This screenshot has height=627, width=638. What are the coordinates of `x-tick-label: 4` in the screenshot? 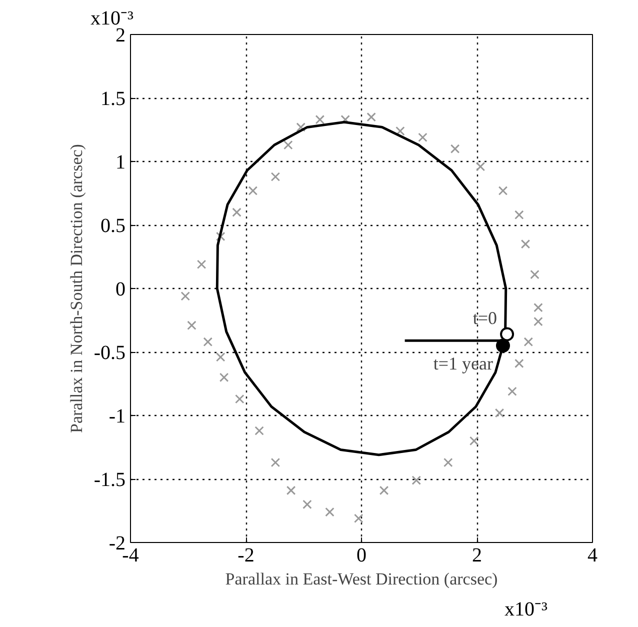 It's located at (593, 555).